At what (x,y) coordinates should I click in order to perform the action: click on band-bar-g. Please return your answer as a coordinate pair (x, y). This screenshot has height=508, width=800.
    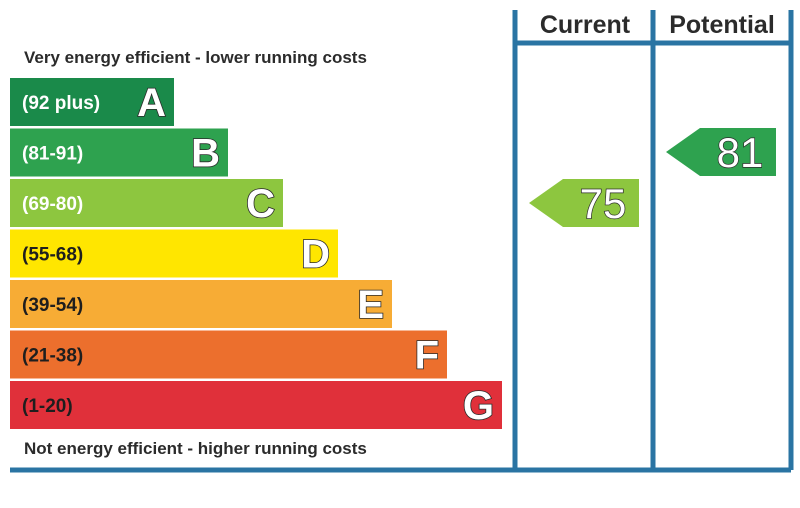
    Looking at the image, I should click on (256, 405).